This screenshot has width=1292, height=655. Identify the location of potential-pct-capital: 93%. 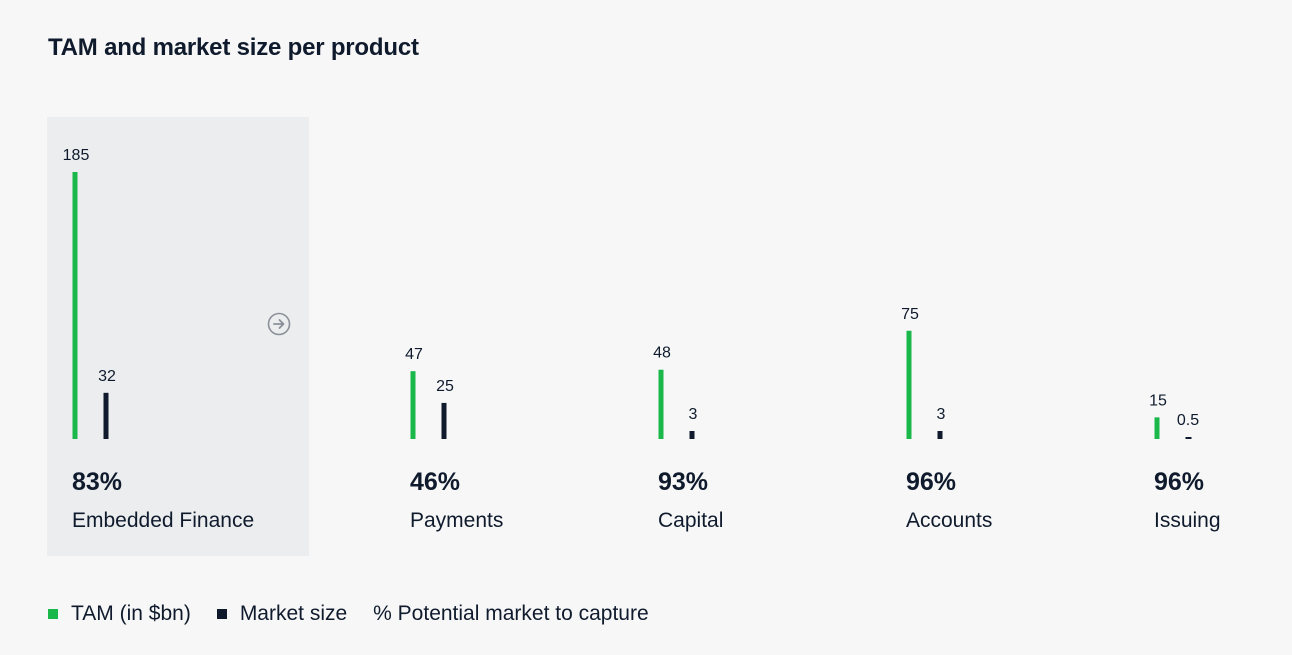
(683, 482).